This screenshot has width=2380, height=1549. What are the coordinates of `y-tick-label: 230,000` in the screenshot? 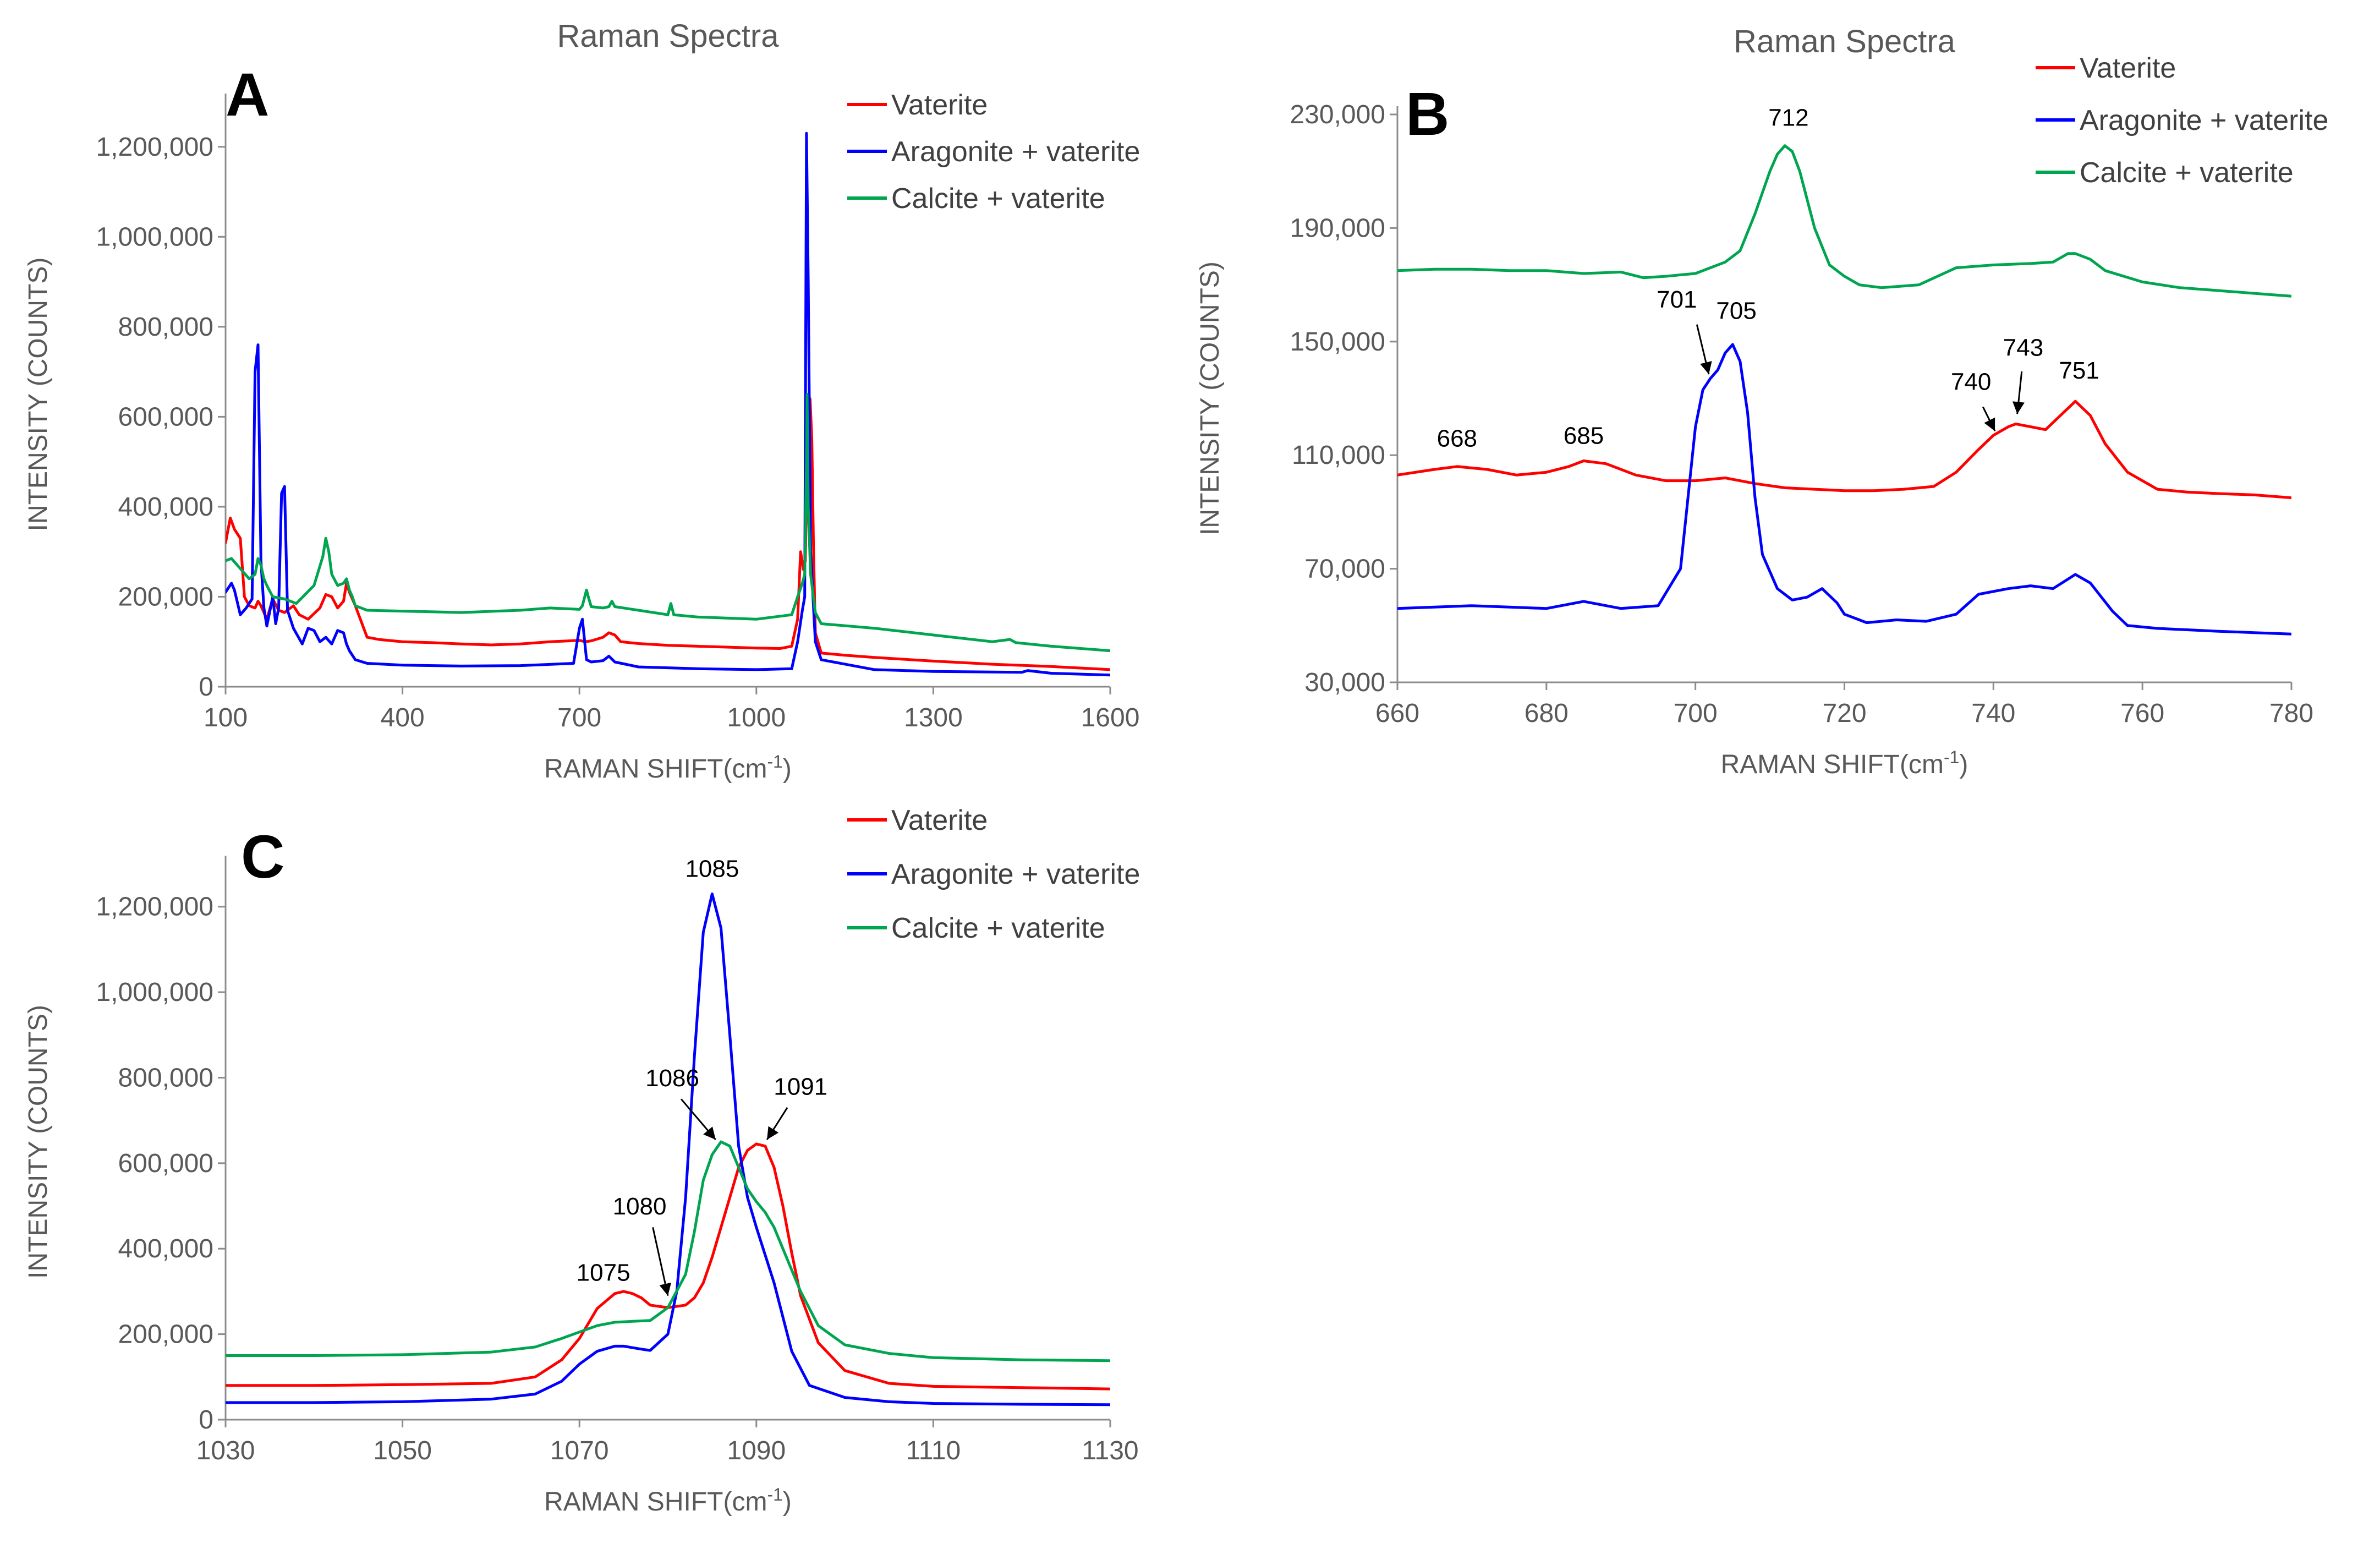 It's located at (1337, 114).